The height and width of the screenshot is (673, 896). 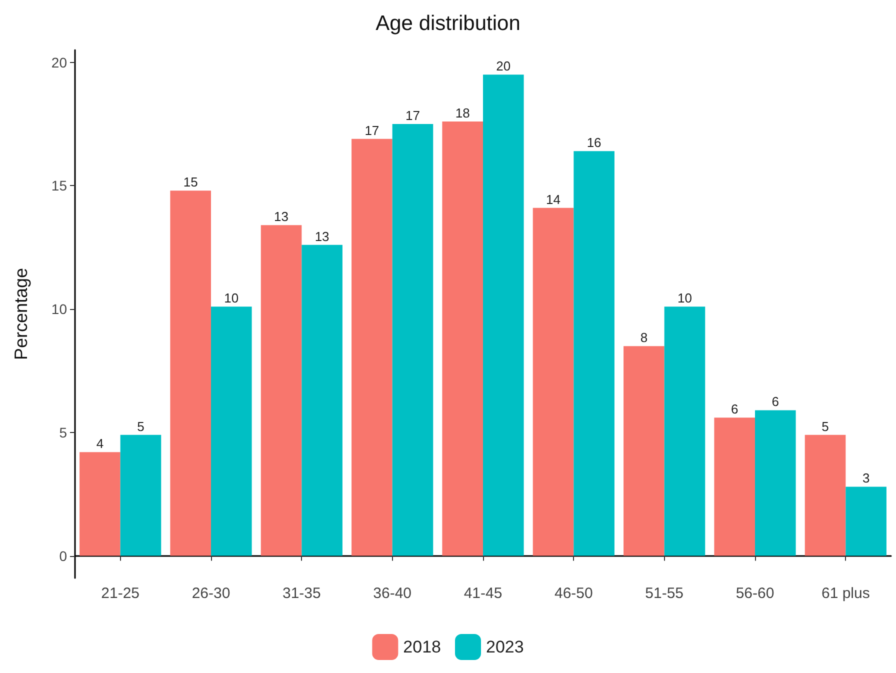 I want to click on data-label: 3, so click(x=866, y=478).